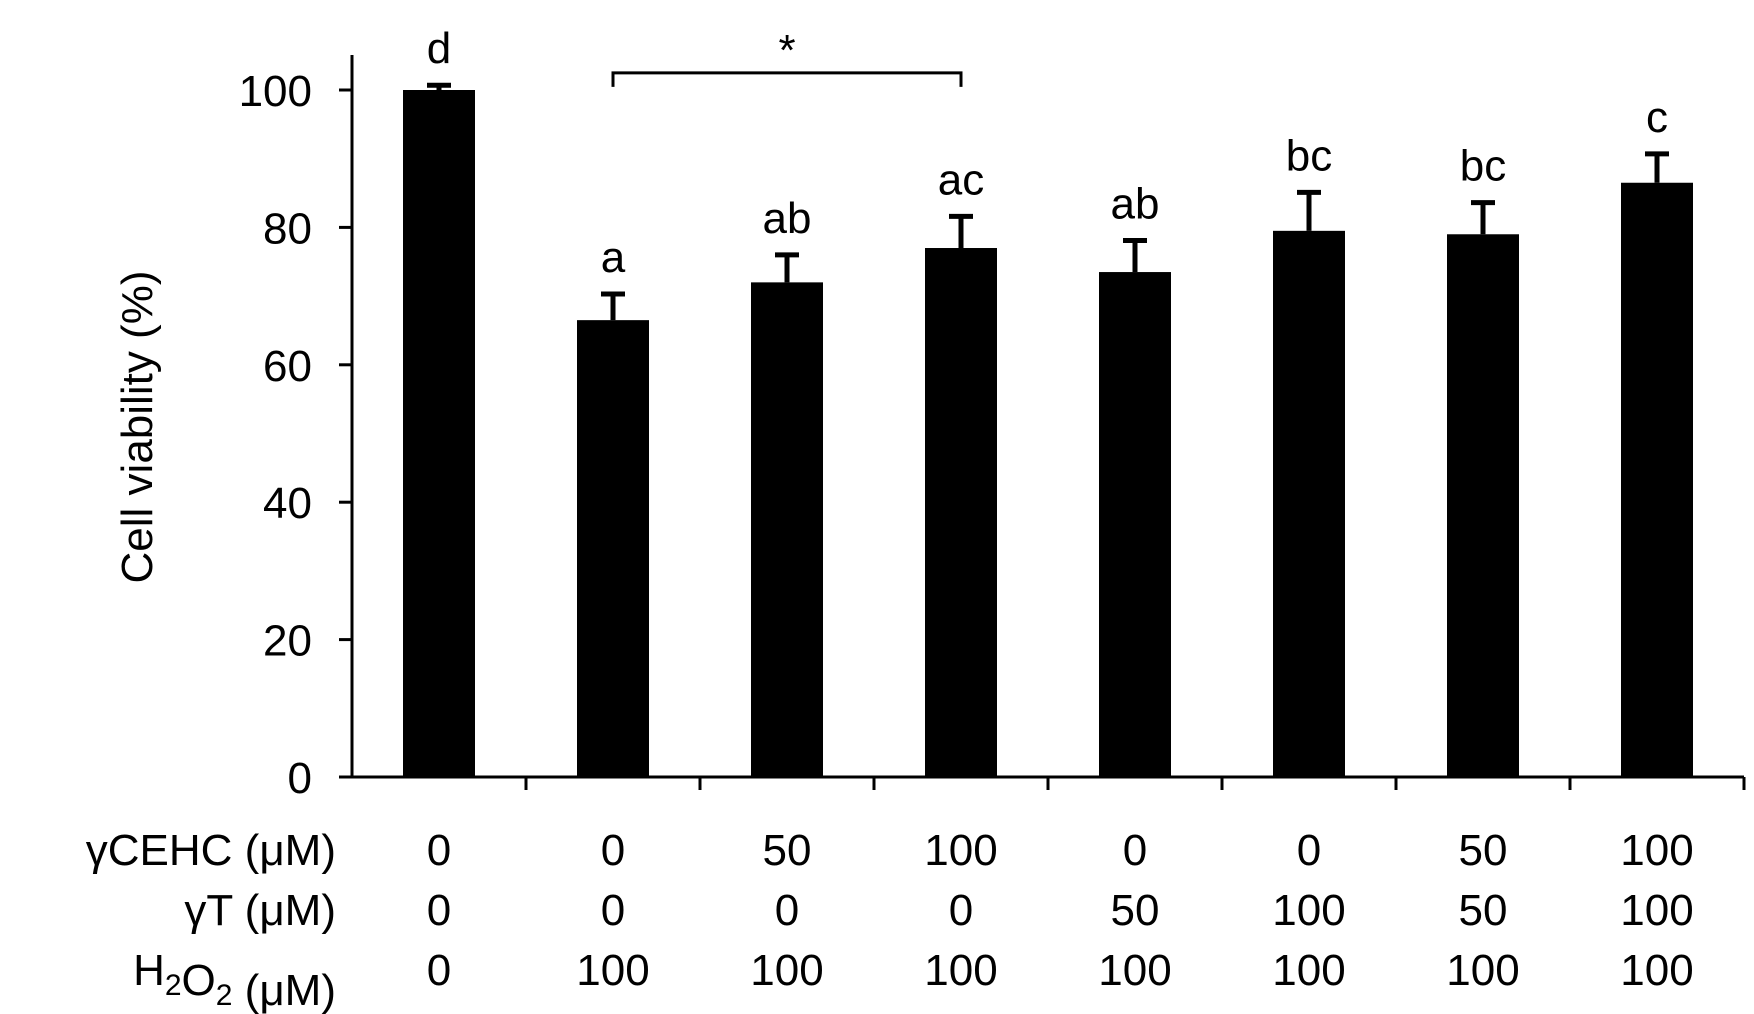 The width and height of the screenshot is (1754, 1014). Describe the element at coordinates (211, 850) in the screenshot. I see `treatment-row-label: γCEHC (μM)` at that location.